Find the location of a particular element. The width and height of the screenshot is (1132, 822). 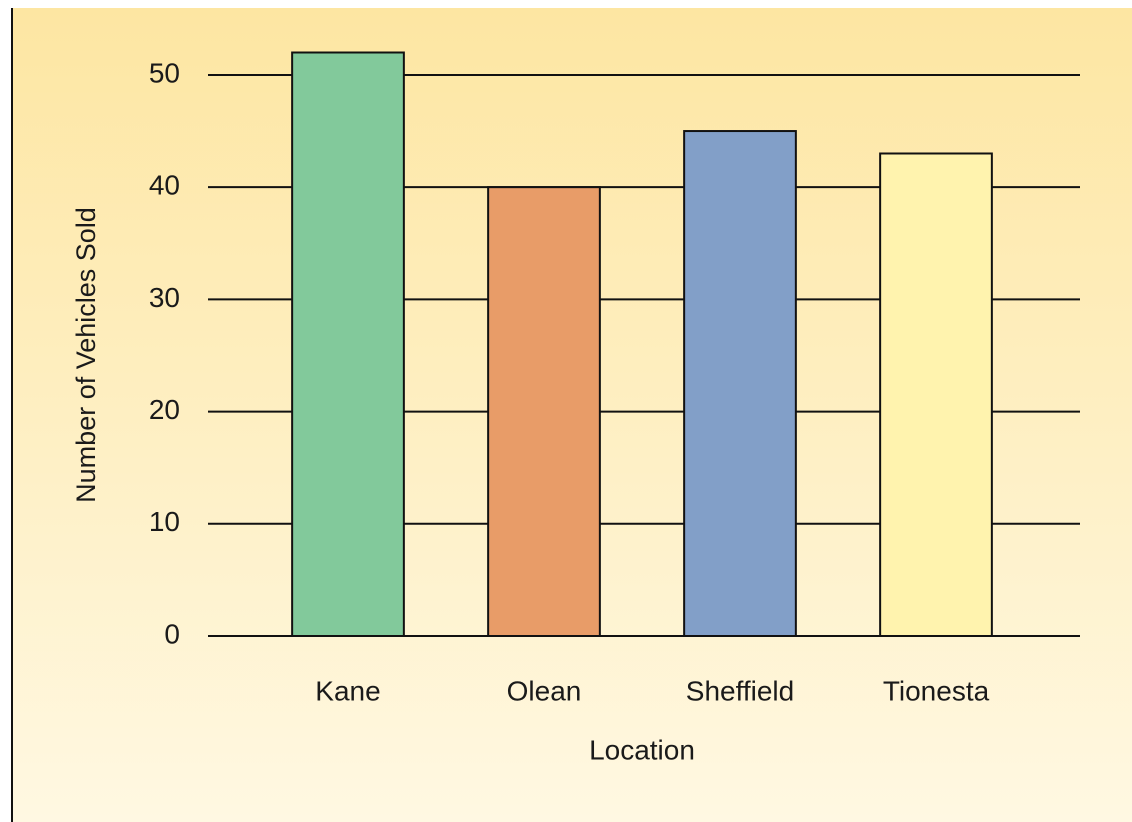

y-tick-label: 10 is located at coordinates (164, 521).